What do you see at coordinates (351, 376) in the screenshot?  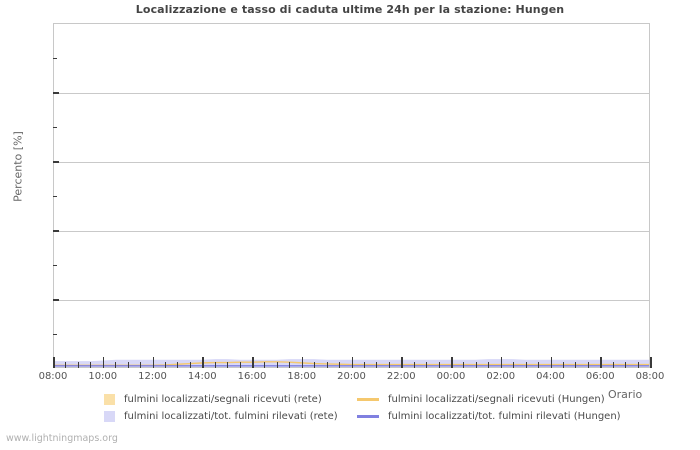 I see `x-tick-label: 20:00` at bounding box center [351, 376].